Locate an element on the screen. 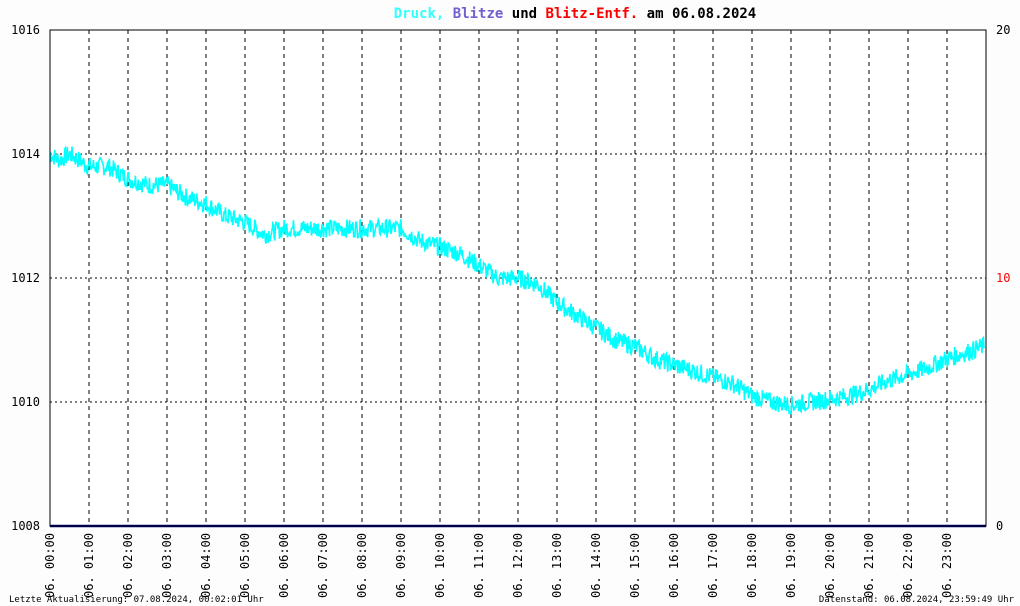 This screenshot has width=1020, height=606. x-tick-label: 06. 00:00 is located at coordinates (50, 565).